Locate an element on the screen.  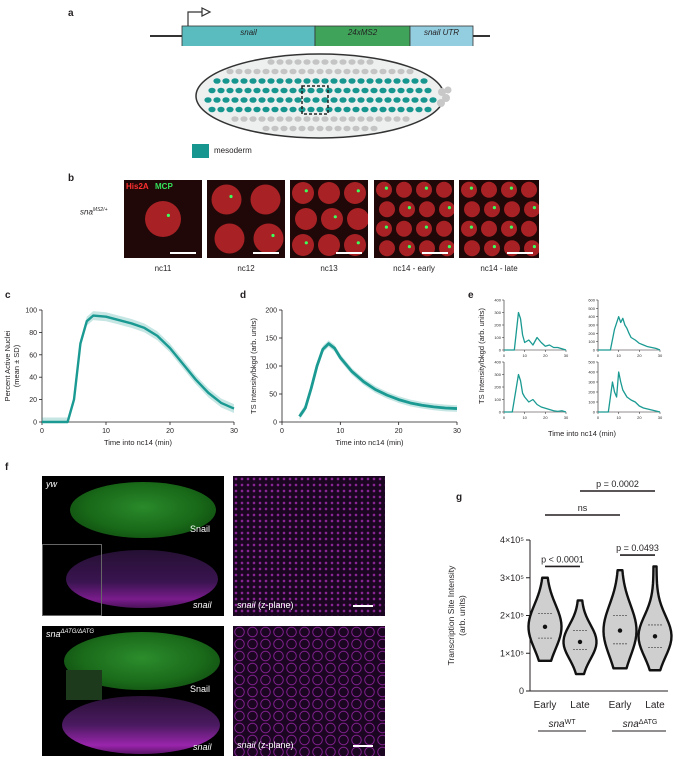
zplane-label-gene-mut: snail is located at coordinates (246, 745).